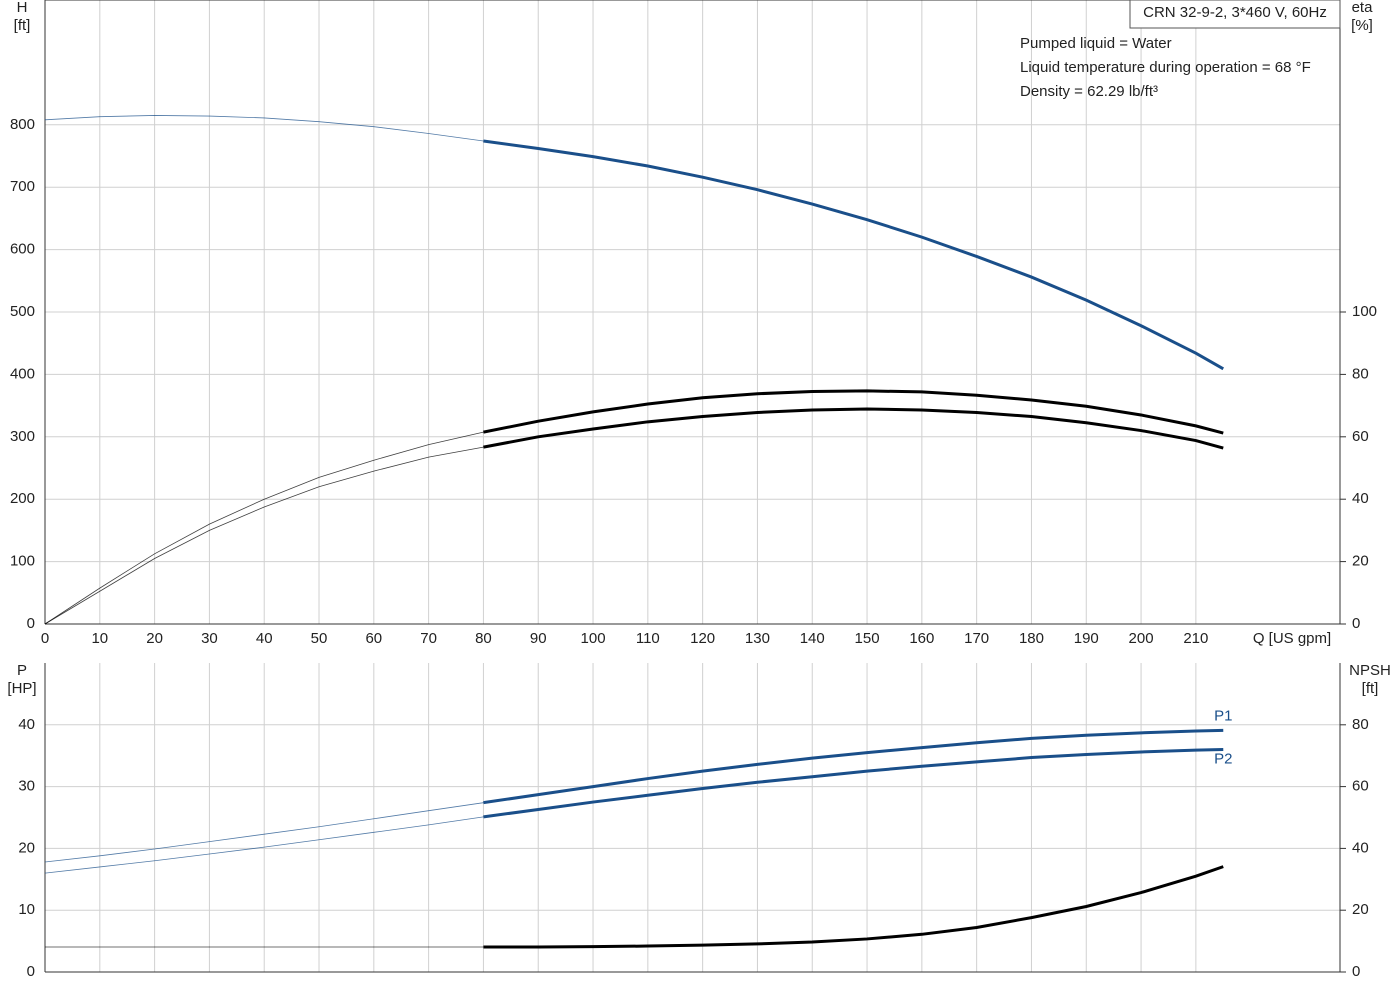 The width and height of the screenshot is (1400, 1000). I want to click on chart-title: CRN 32-9-2, 3*460 V, 60Hz, so click(1235, 12).